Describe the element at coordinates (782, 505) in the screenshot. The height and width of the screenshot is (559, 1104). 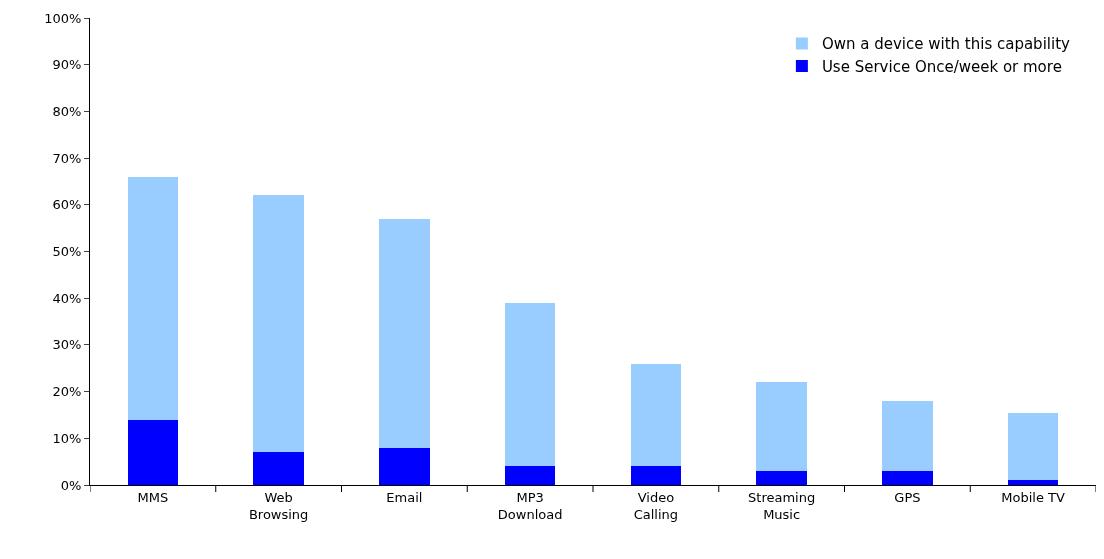
I see `x-tick-label: Streaming Music` at that location.